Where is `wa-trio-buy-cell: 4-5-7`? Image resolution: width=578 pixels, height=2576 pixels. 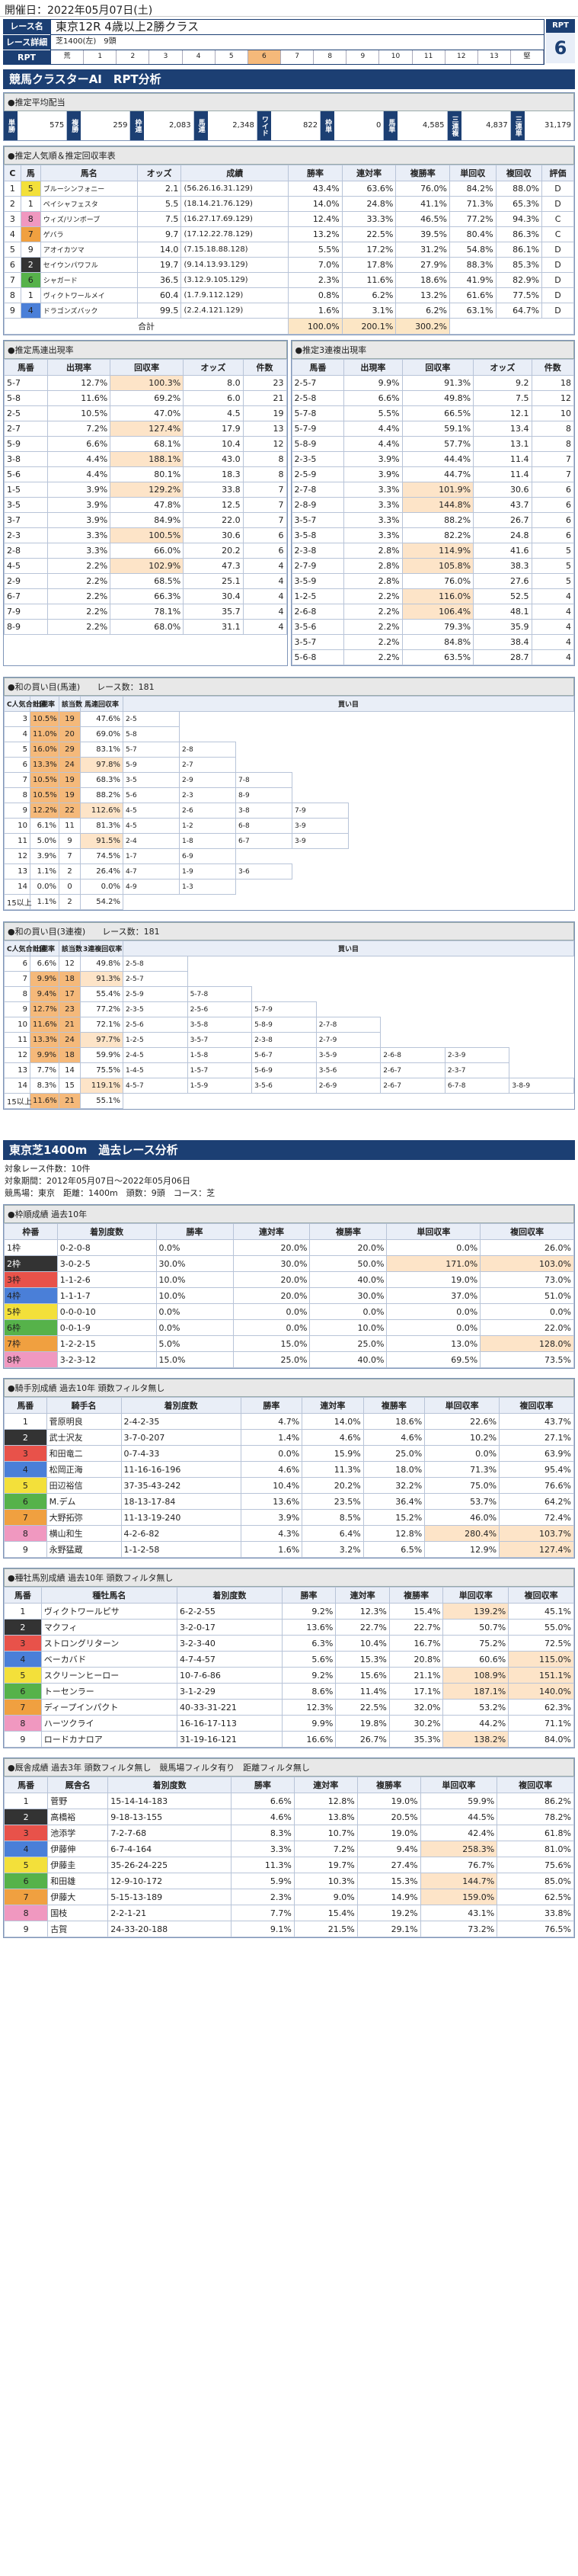
wa-trio-buy-cell: 4-5-7 is located at coordinates (155, 1086).